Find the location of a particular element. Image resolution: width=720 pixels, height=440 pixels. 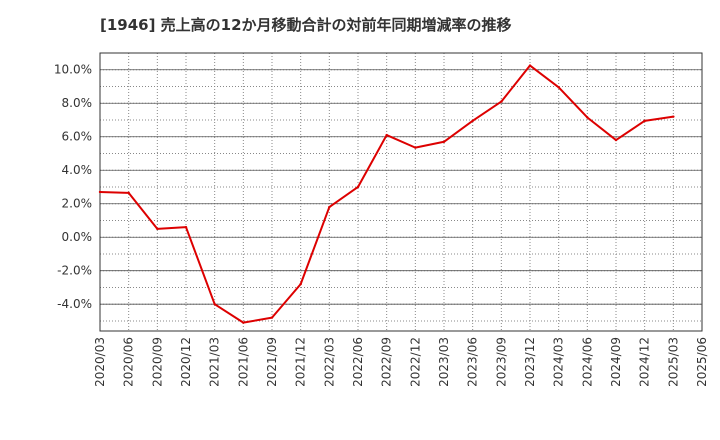

chart-title: [1946] 売上高の12か月移動合計の対前年同期増減率の推移 is located at coordinates (306, 25).